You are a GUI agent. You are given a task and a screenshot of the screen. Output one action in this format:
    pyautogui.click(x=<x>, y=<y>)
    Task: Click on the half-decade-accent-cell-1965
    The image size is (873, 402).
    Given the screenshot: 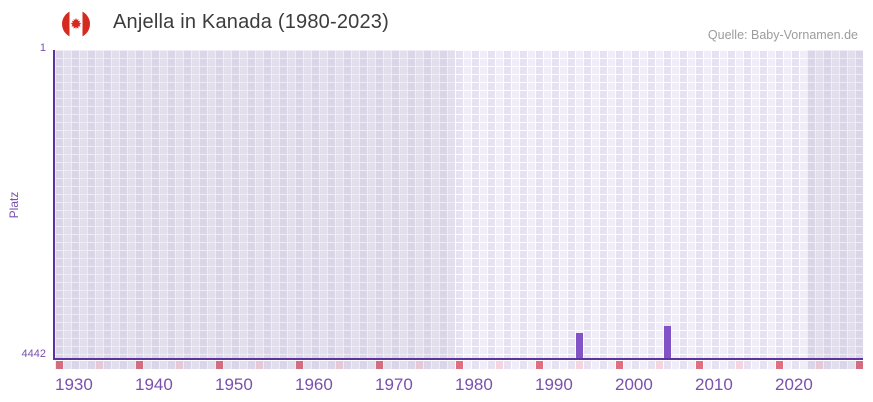 What is the action you would take?
    pyautogui.click(x=339, y=365)
    